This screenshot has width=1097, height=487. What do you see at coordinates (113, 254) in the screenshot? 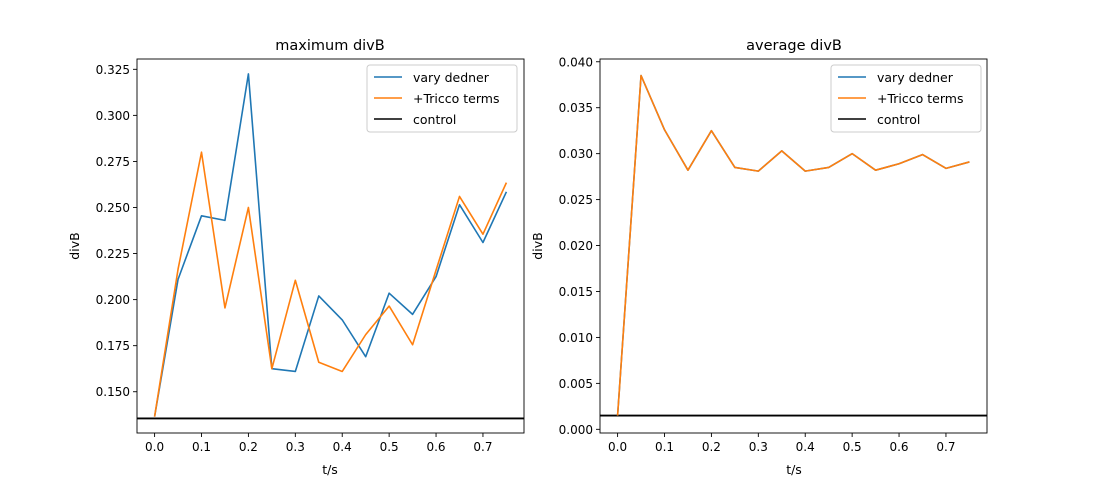
I see `y-tick-label: 0.225` at bounding box center [113, 254].